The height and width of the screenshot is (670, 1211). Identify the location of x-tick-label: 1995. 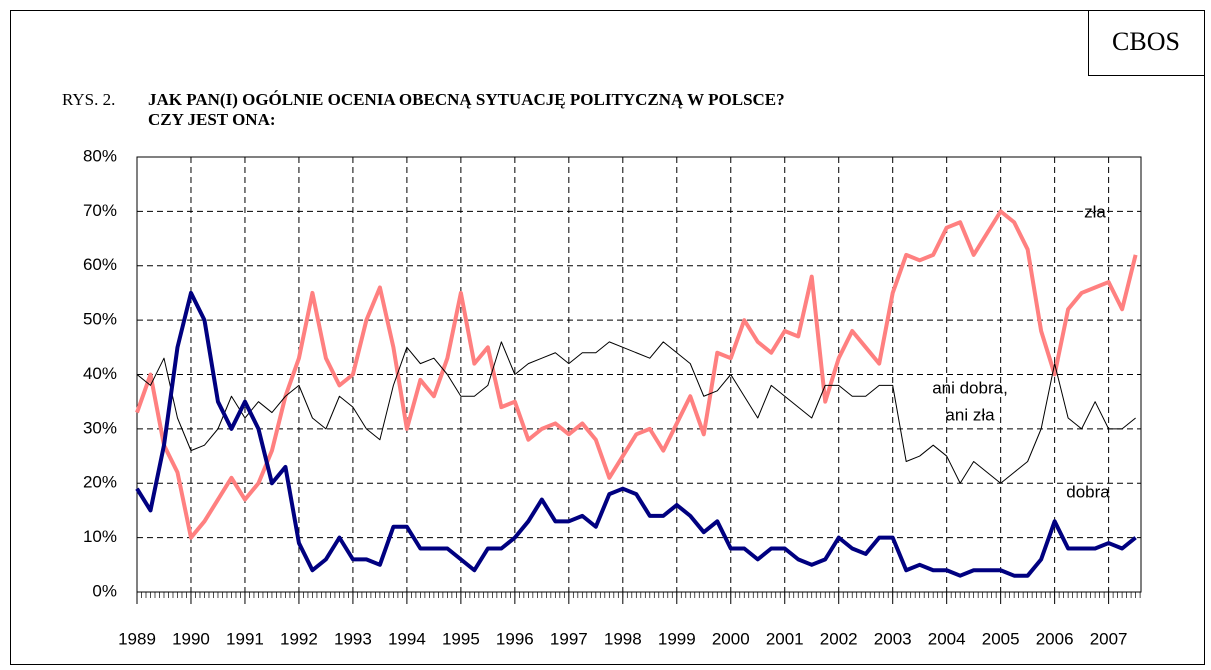
(461, 638).